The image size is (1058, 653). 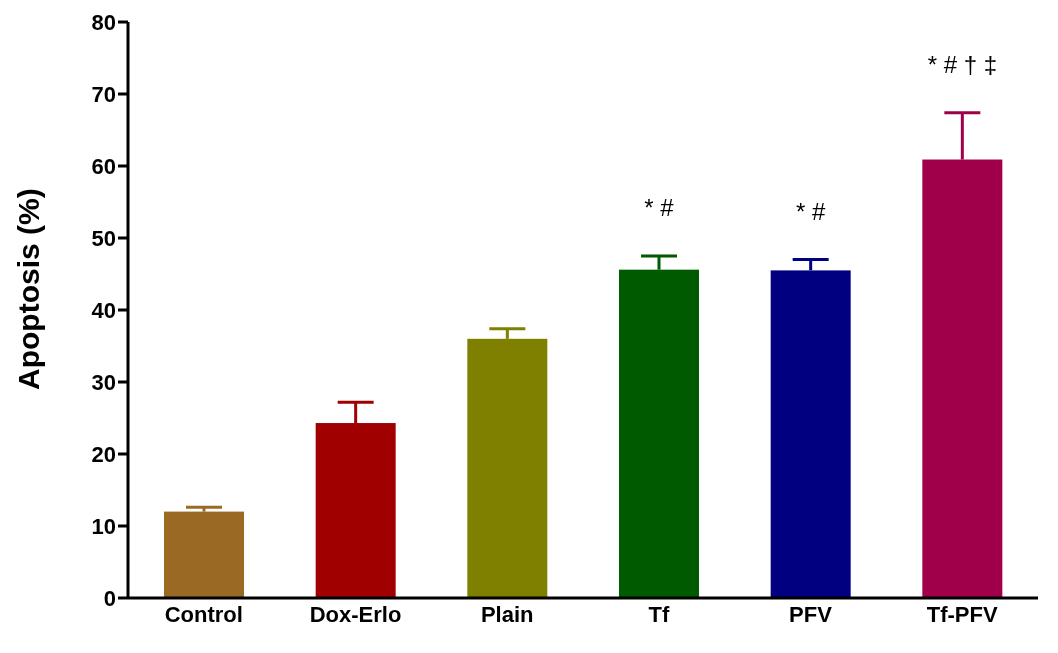 I want to click on y-tick-label: 50, so click(x=103, y=238).